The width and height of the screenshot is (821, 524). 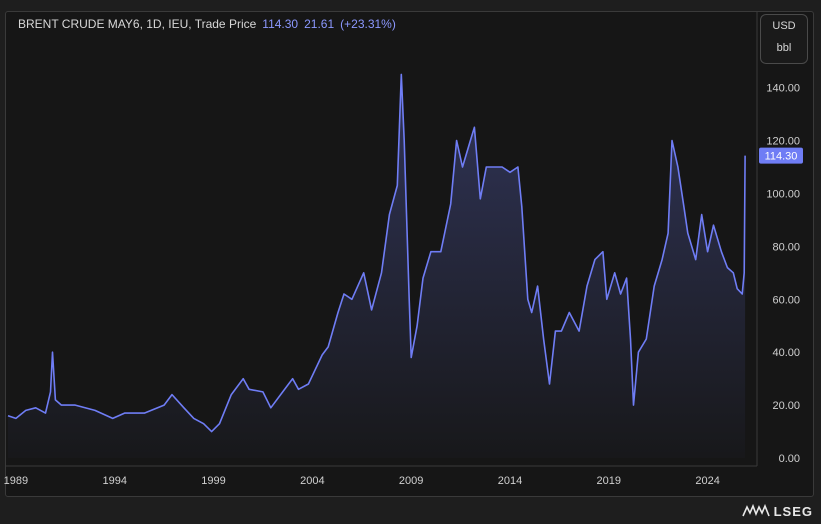 What do you see at coordinates (786, 353) in the screenshot?
I see `y-tick-label: 40.00` at bounding box center [786, 353].